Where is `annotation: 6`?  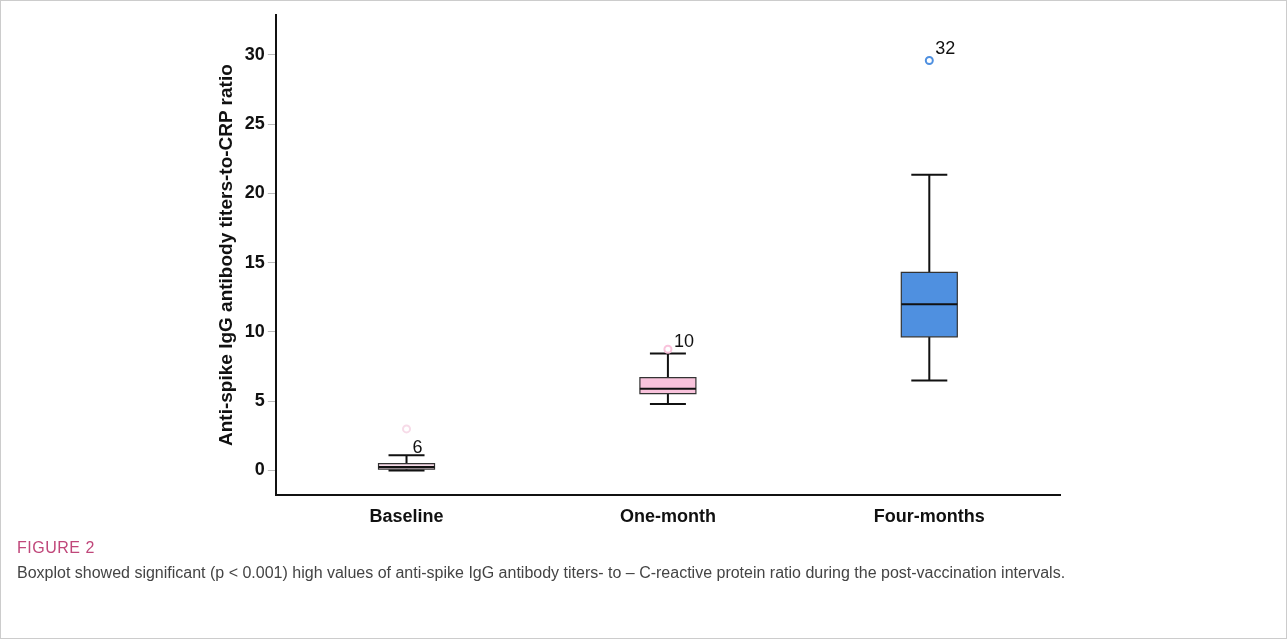
annotation: 6 is located at coordinates (417, 447).